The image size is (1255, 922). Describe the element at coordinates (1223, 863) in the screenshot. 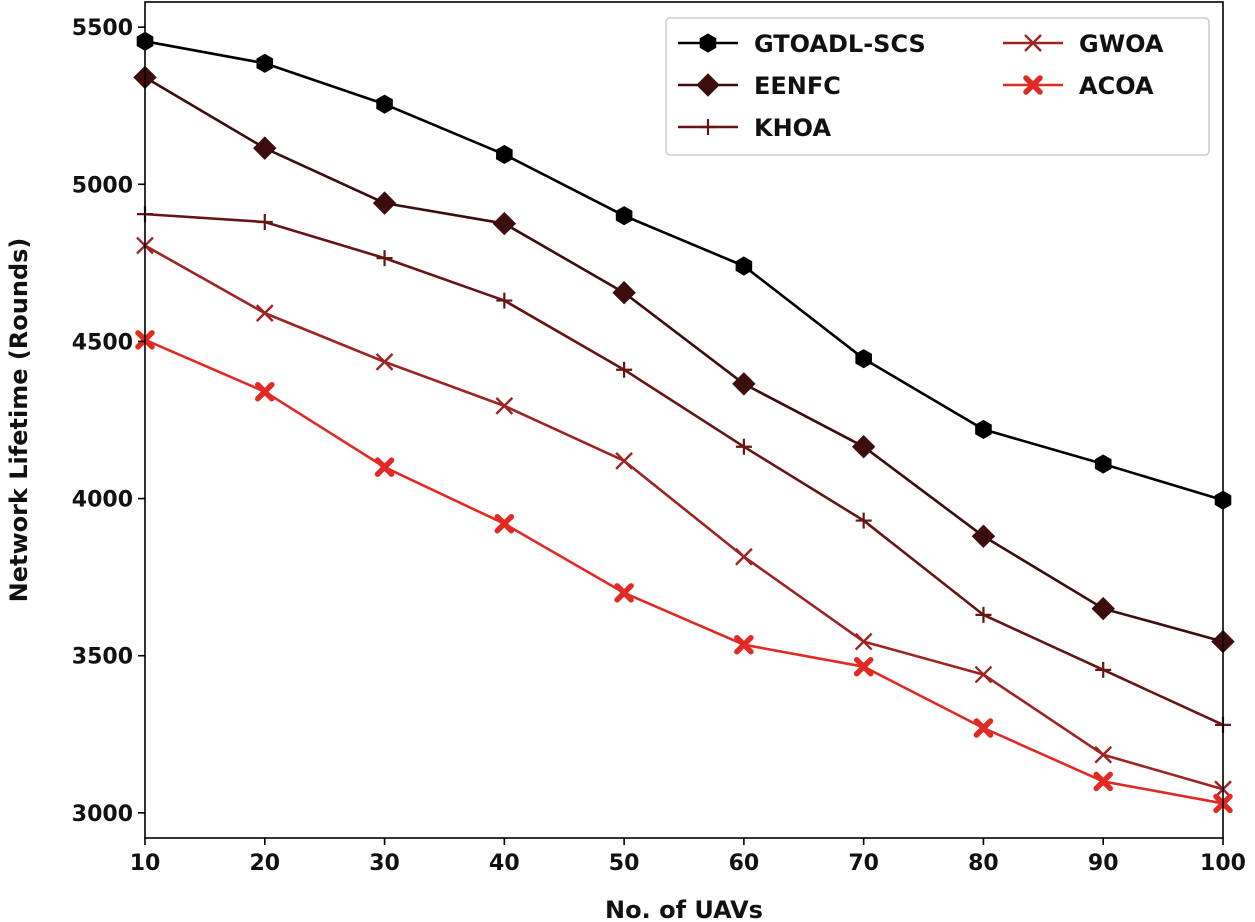

I see `x-tick-label: 100` at that location.